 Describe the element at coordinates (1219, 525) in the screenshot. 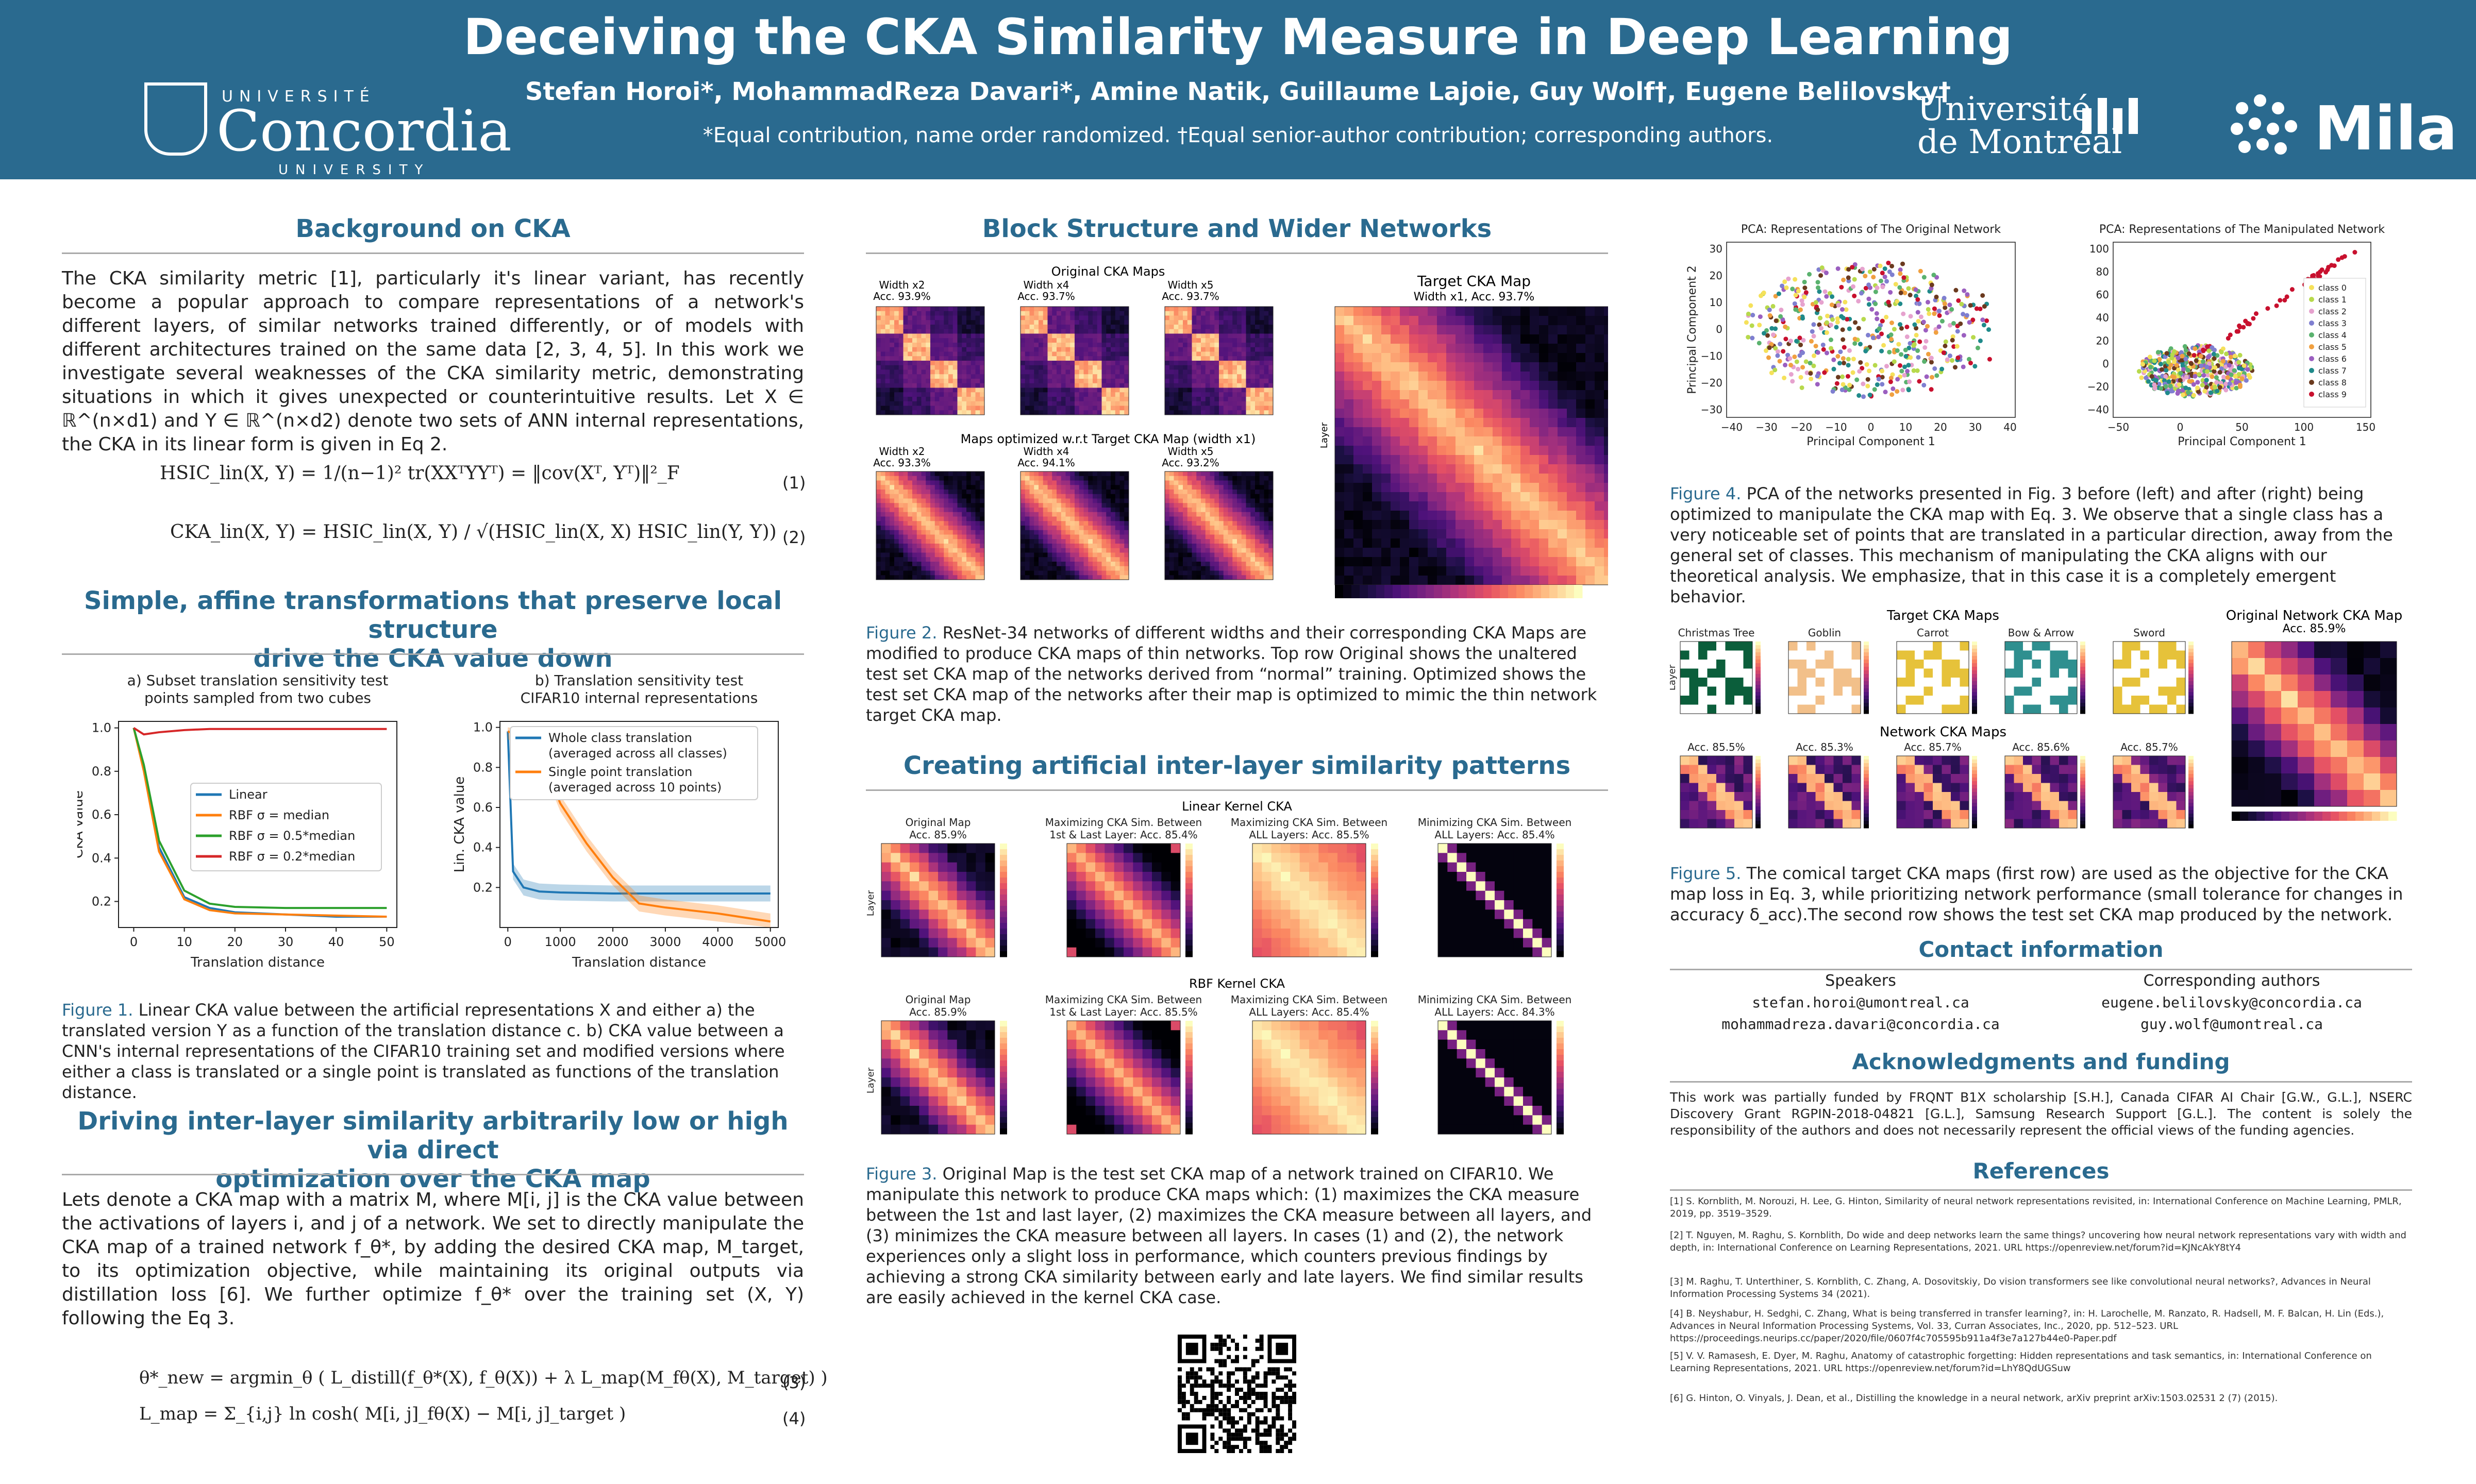

I see `optimized-cka-map` at that location.